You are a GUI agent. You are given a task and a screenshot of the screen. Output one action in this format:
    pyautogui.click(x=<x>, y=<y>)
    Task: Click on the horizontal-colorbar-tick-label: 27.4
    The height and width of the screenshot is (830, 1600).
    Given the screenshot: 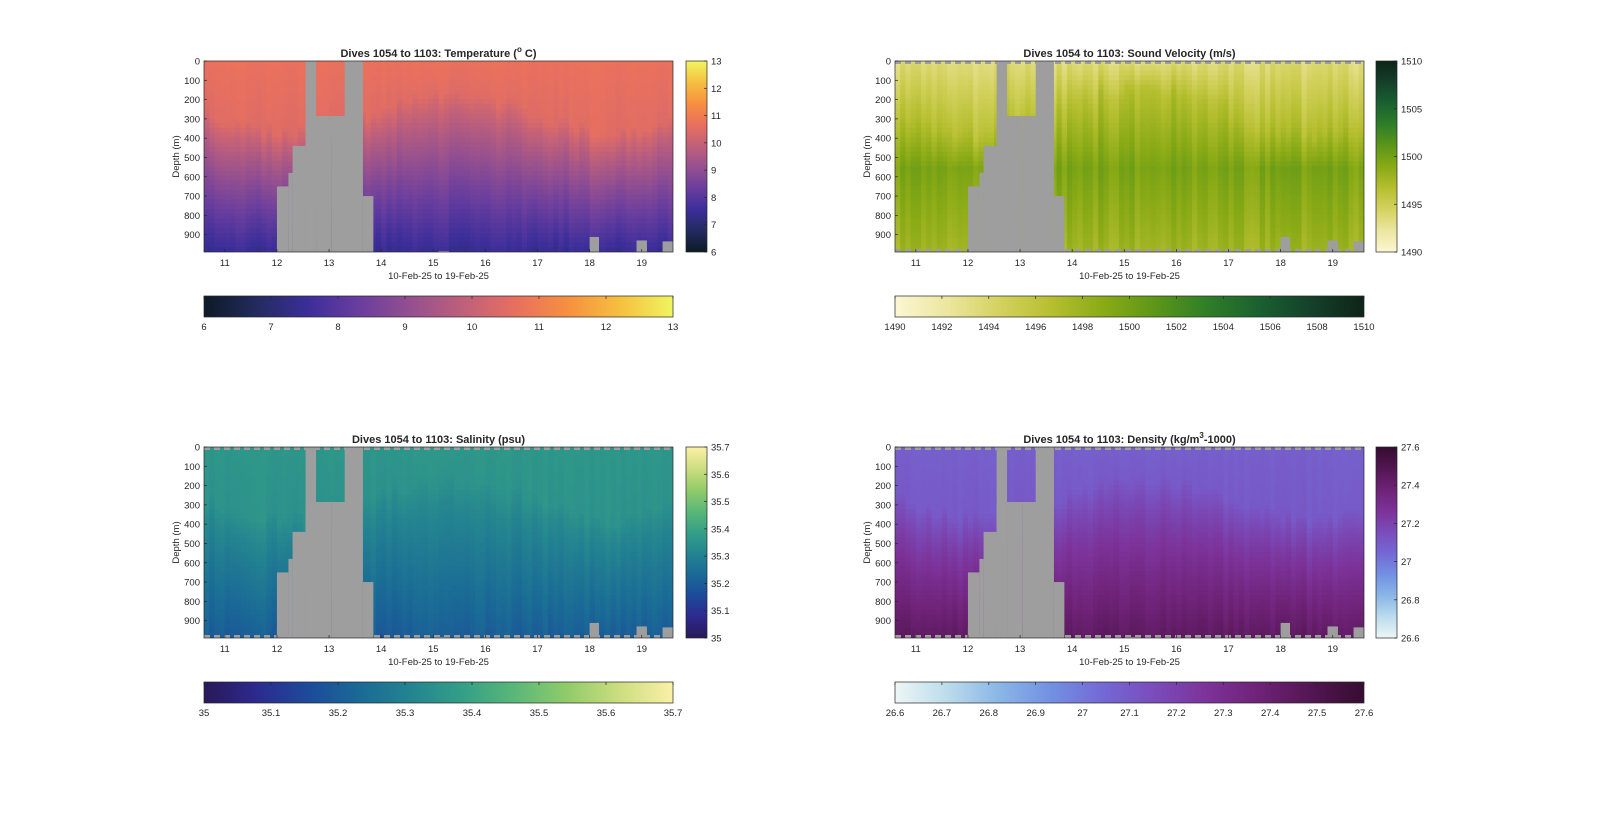 What is the action you would take?
    pyautogui.click(x=1270, y=713)
    